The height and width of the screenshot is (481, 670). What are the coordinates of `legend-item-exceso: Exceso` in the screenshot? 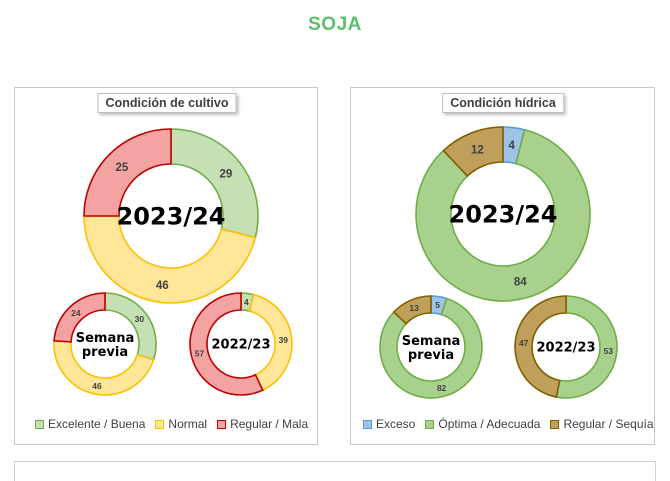 It's located at (389, 424).